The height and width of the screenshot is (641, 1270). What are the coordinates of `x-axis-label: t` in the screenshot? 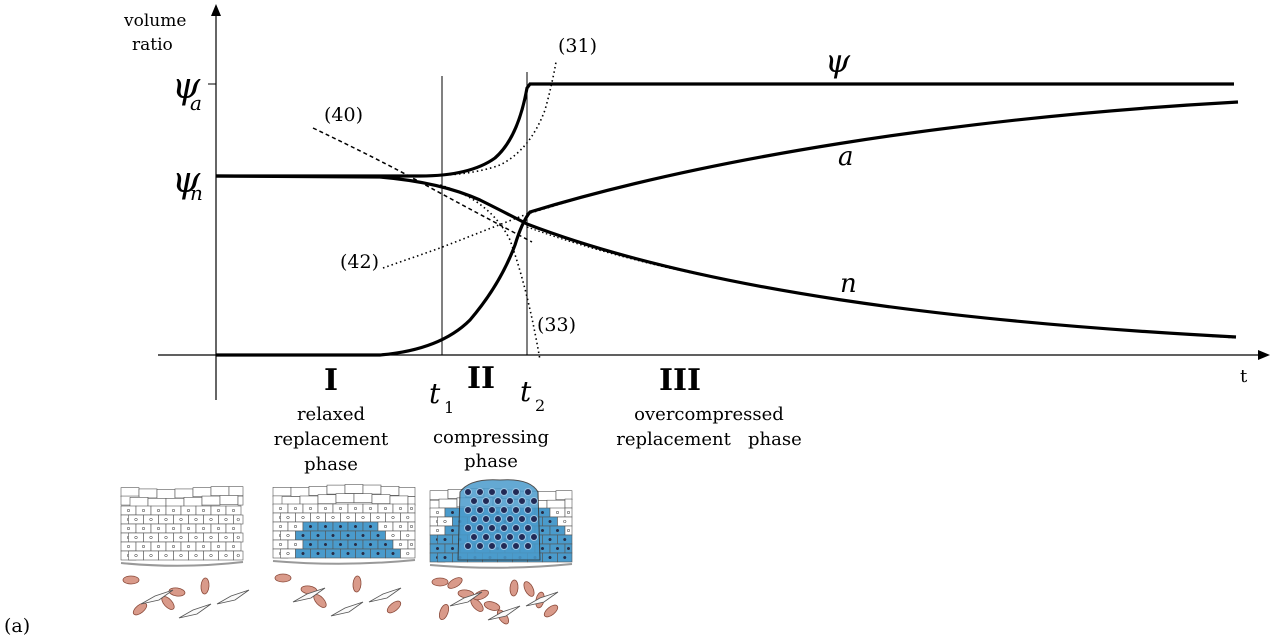 It's located at (1244, 376).